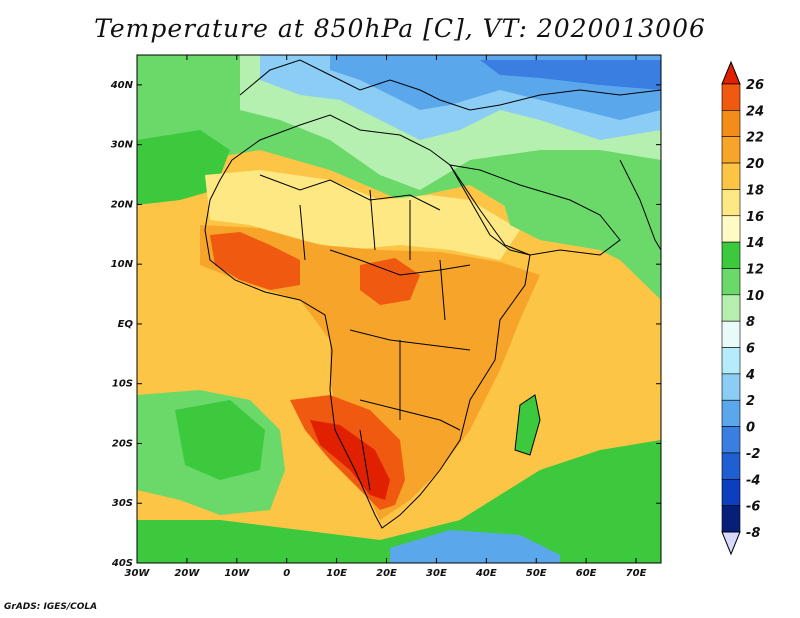  Describe the element at coordinates (362, 215) in the screenshot. I see `field-sahara-mild` at that location.